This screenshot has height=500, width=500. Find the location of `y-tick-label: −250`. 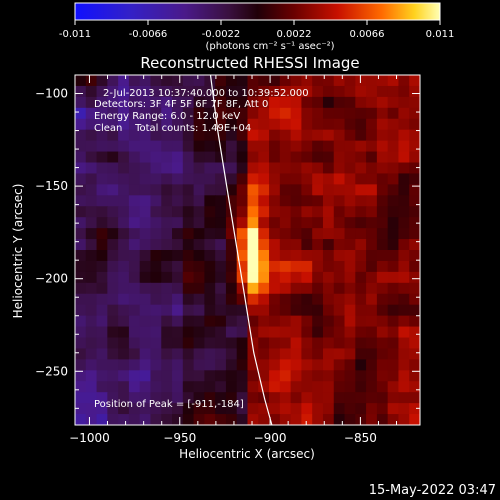

y-tick-label: −250 is located at coordinates (51, 371).